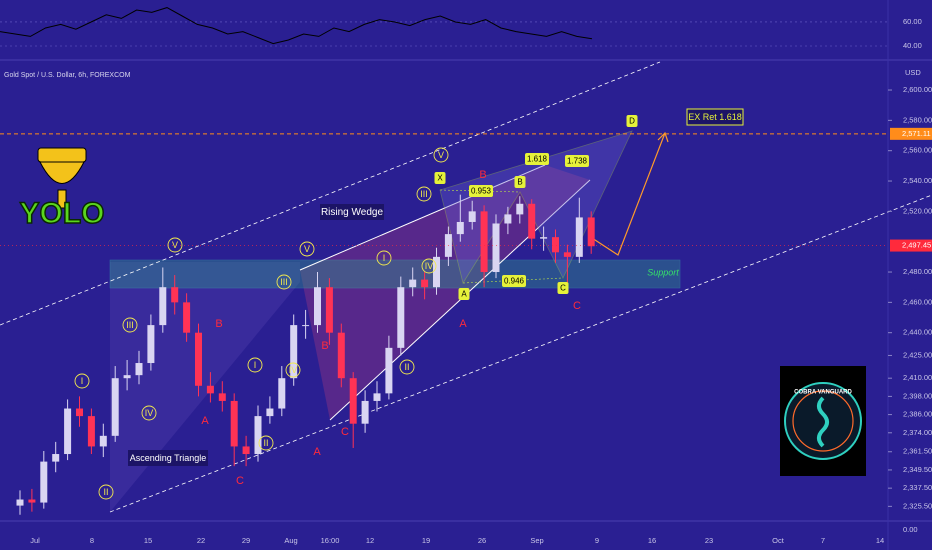 The height and width of the screenshot is (550, 932). Describe the element at coordinates (916, 245) in the screenshot. I see `price-tag-label: 2,497.45` at that location.